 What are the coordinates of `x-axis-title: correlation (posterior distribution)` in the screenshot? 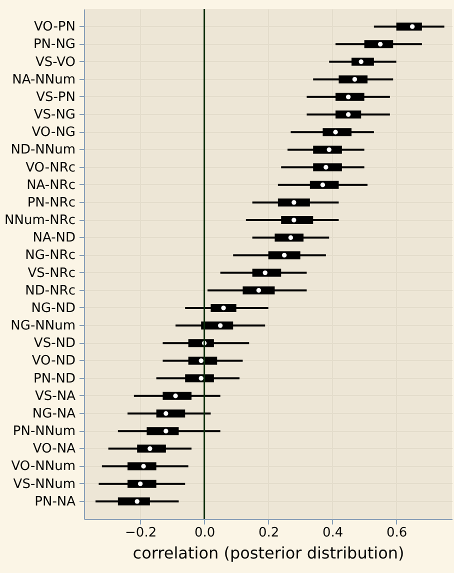 It's located at (268, 553).